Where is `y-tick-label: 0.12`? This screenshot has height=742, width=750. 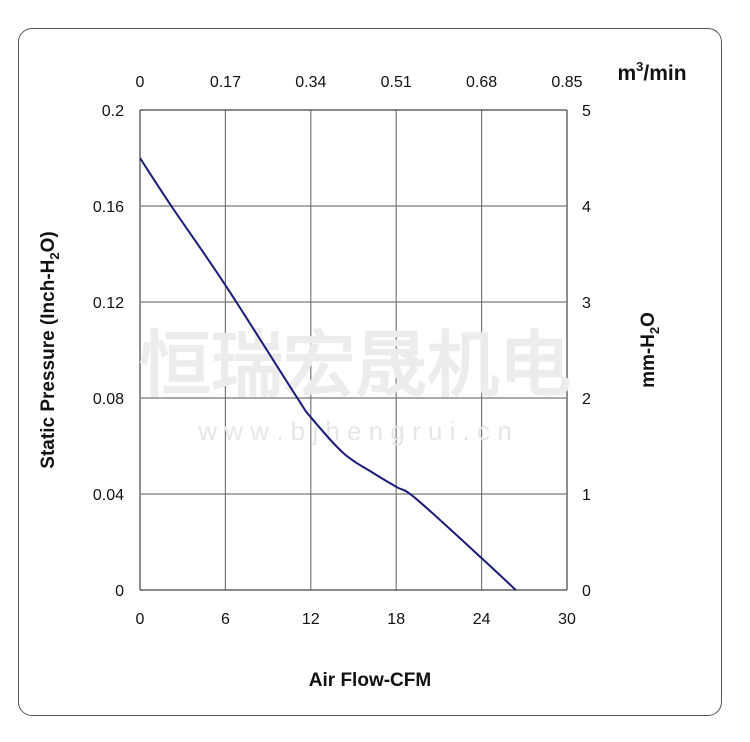 y-tick-label: 0.12 is located at coordinates (108, 303).